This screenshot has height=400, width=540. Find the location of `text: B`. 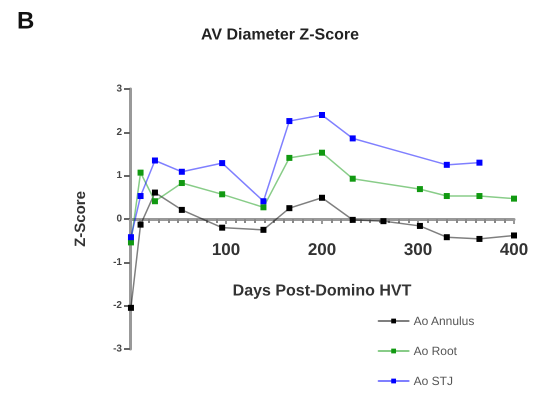

text: B is located at coordinates (25, 21).